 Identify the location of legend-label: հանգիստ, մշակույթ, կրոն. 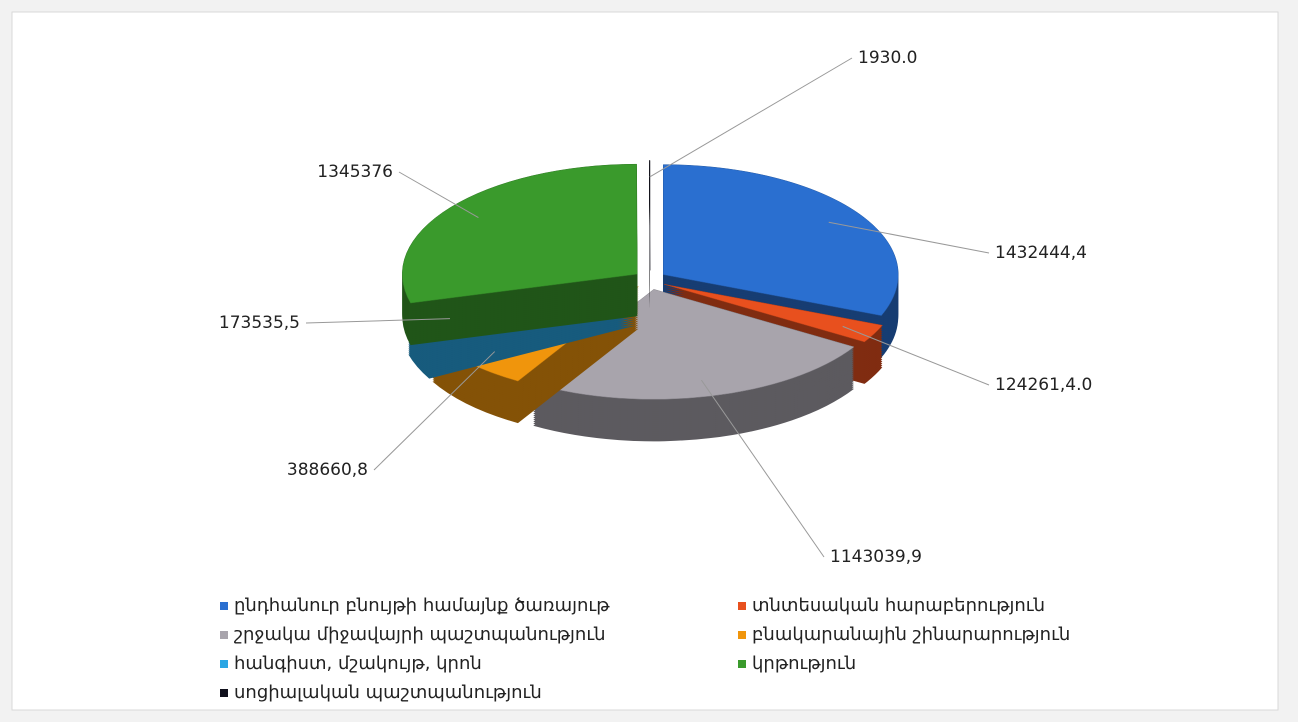
(358, 663).